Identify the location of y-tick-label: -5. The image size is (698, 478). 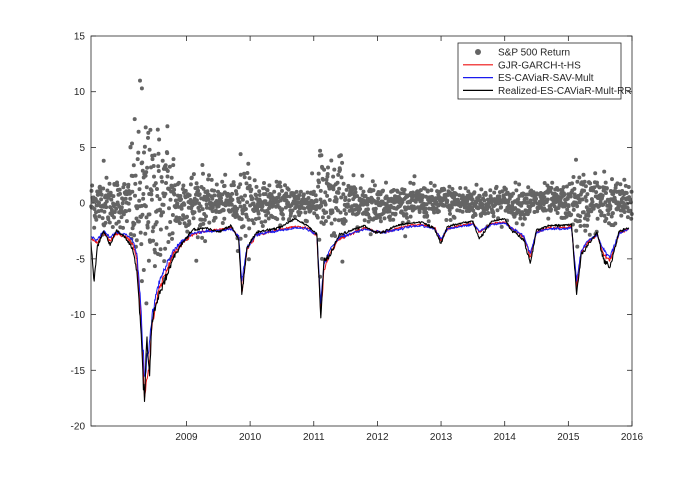
(80, 259).